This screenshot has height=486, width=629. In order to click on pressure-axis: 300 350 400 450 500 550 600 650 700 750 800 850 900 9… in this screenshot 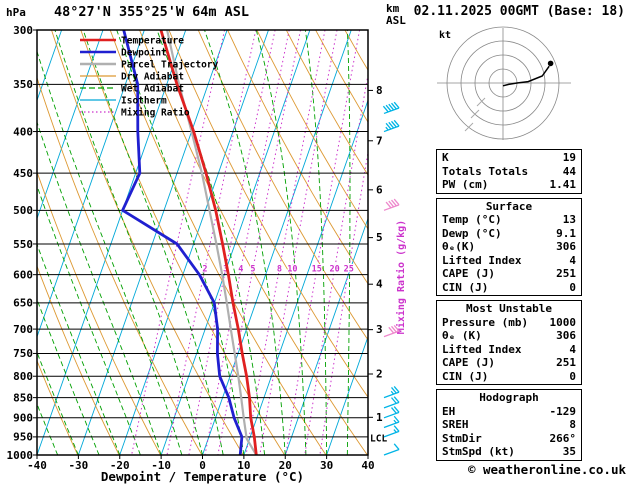, I will do `click(22, 243)`.